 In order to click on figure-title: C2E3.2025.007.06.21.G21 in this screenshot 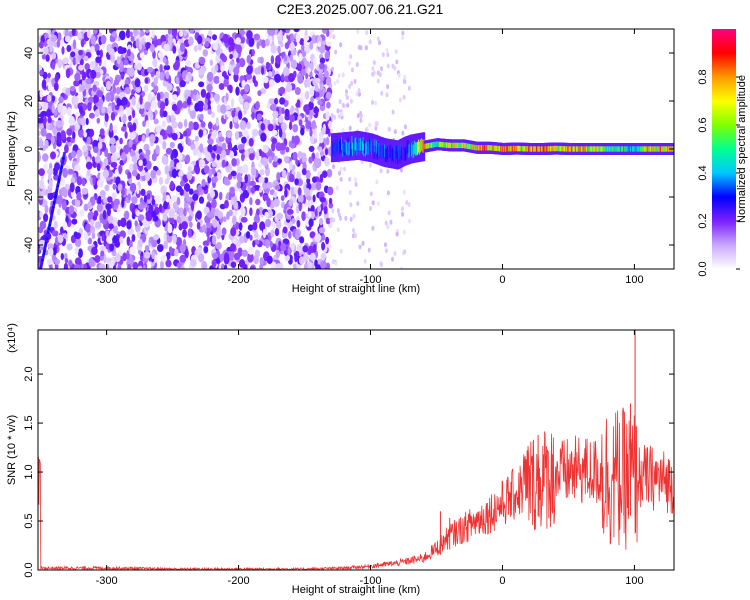, I will do `click(360, 9)`.